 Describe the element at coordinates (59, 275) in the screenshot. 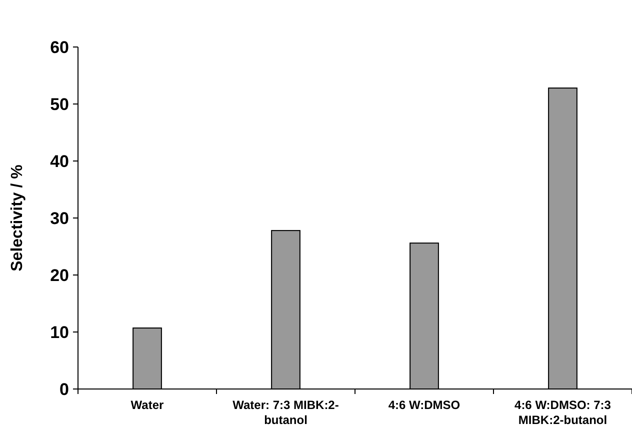

I see `y-tick-label: 20` at that location.